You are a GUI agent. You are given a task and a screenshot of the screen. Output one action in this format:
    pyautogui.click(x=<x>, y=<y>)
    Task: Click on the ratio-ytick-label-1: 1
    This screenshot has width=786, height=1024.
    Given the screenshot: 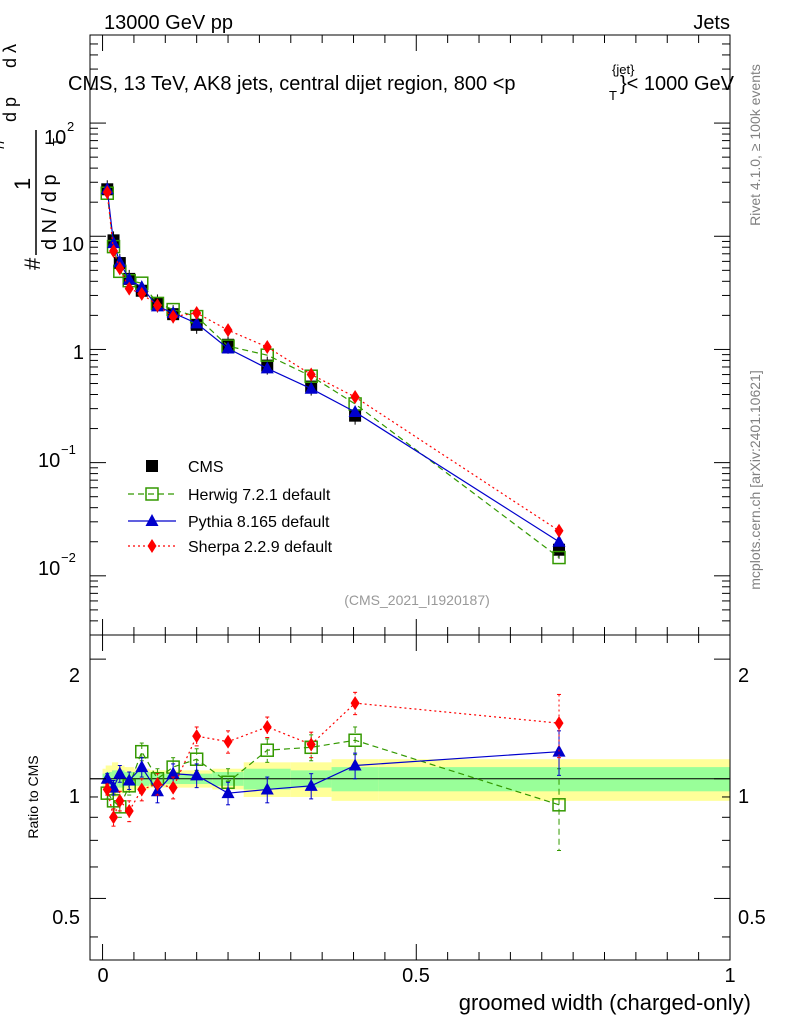 What is the action you would take?
    pyautogui.click(x=74, y=797)
    